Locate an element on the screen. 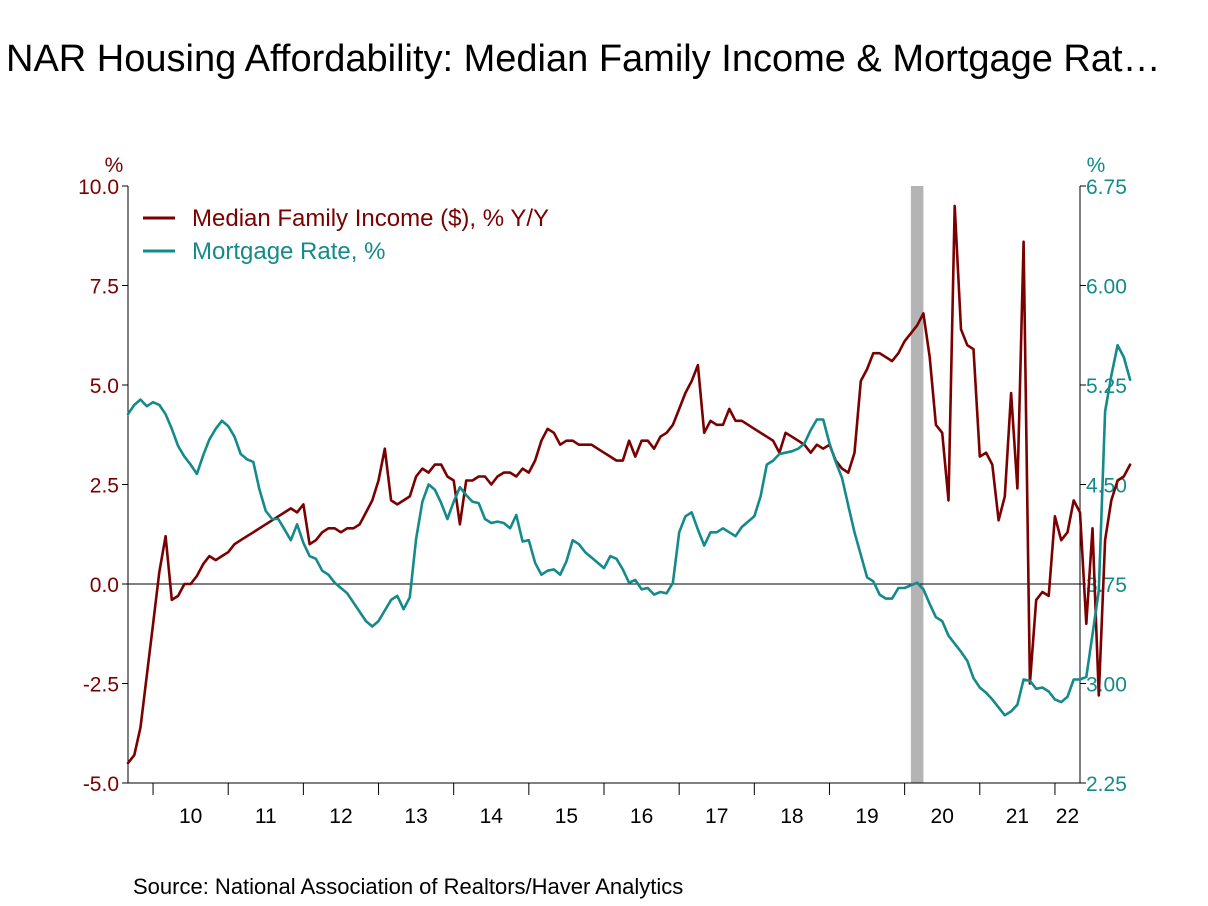 This screenshot has height=906, width=1208. legend-label-income: Median Family Income ($), % Y/Y is located at coordinates (370, 218).